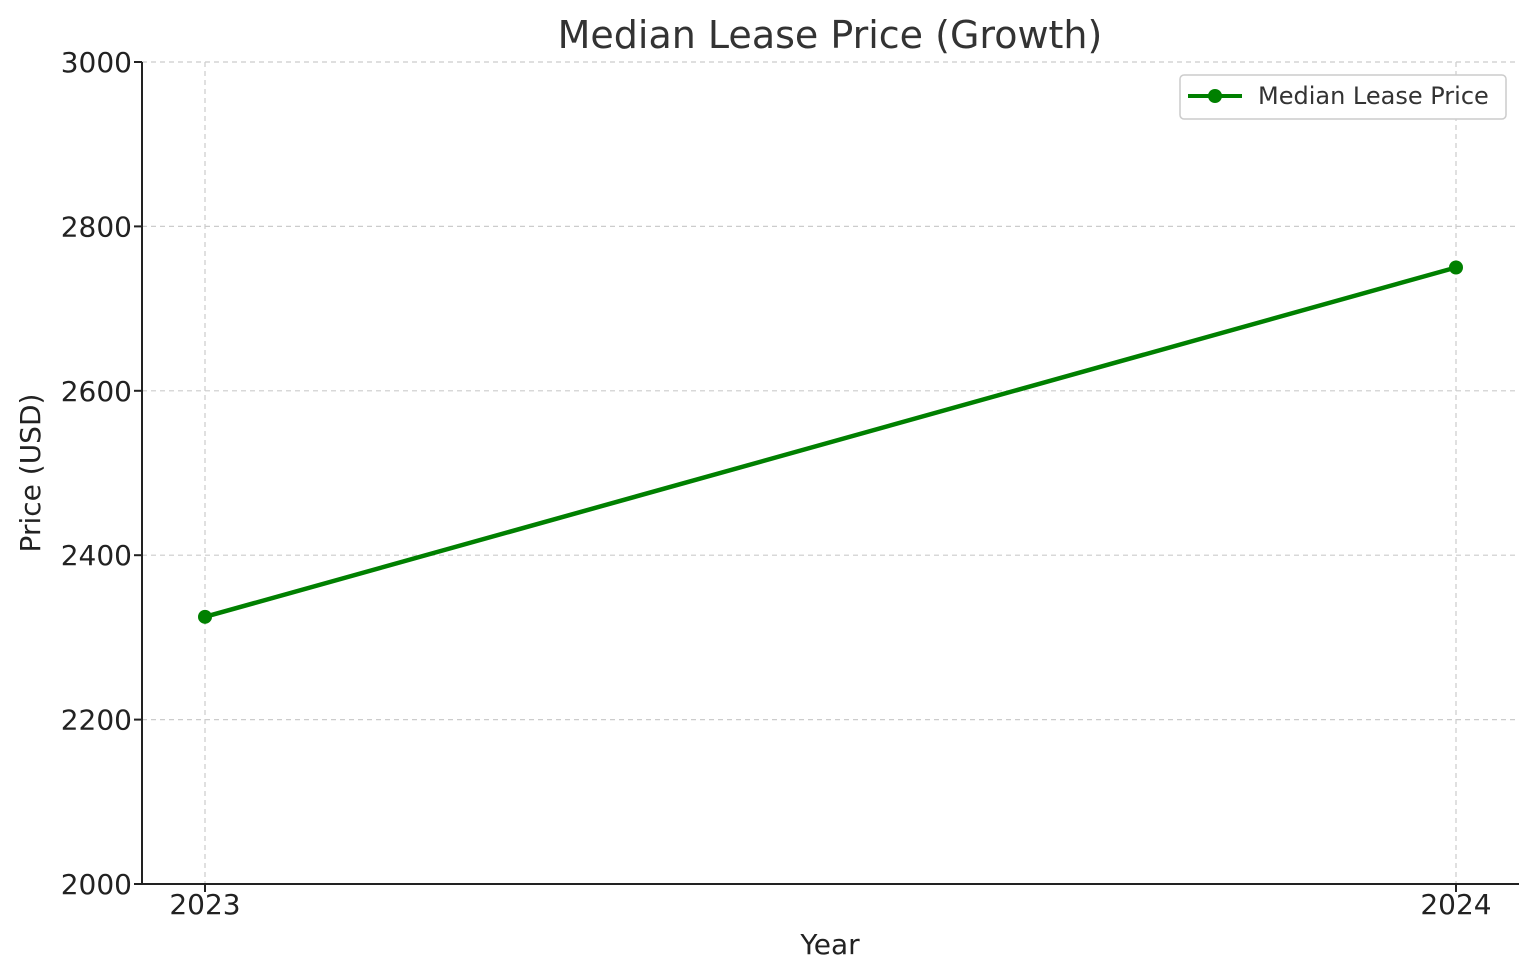  Describe the element at coordinates (96, 226) in the screenshot. I see `y-tick-label: 2800` at that location.